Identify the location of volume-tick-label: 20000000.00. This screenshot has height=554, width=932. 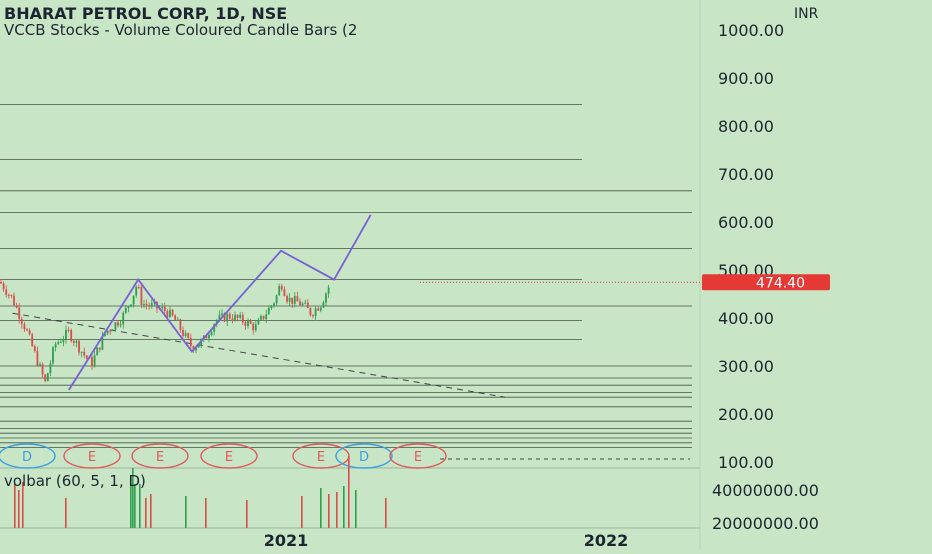
(765, 523).